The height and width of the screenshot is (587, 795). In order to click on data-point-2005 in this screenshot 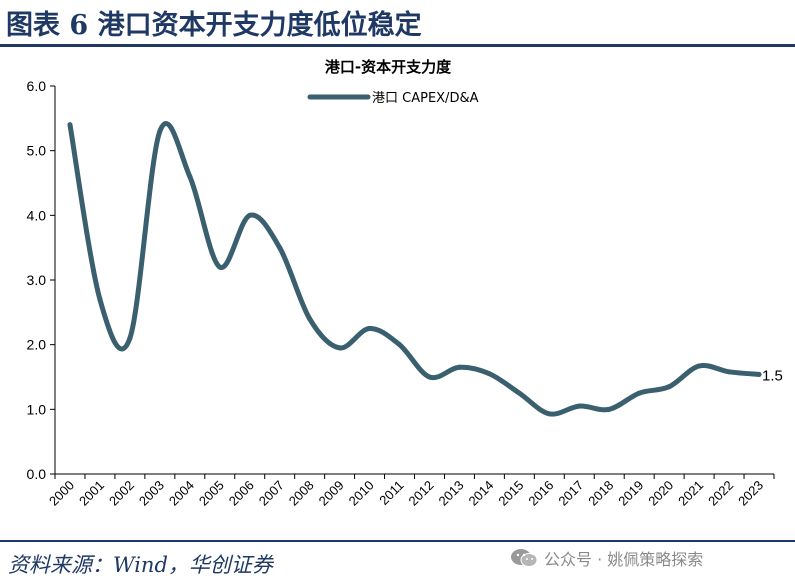, I will do `click(220, 267)`.